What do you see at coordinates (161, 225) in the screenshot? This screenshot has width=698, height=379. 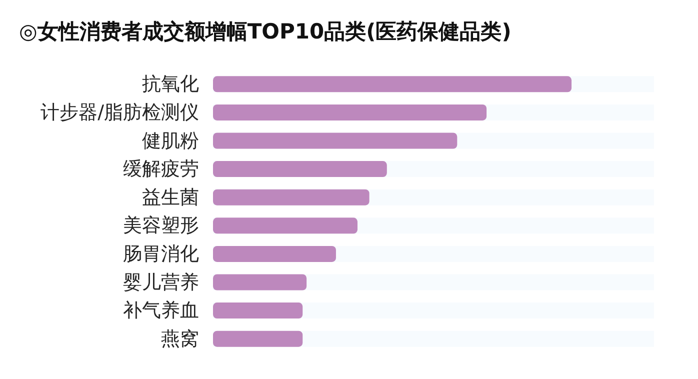 I see `y-tick-label: 美容塑形` at bounding box center [161, 225].